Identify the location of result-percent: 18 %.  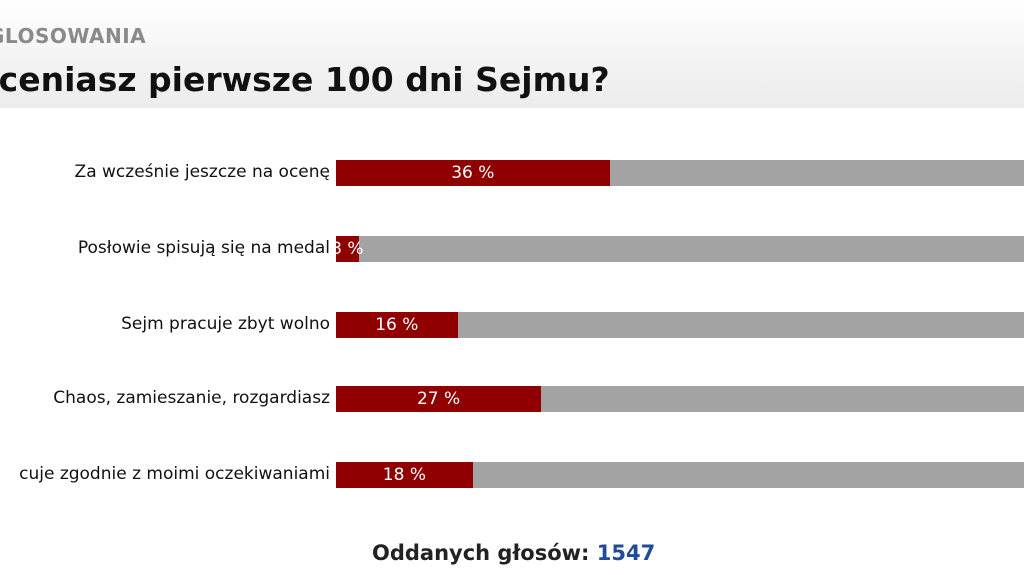
(404, 475).